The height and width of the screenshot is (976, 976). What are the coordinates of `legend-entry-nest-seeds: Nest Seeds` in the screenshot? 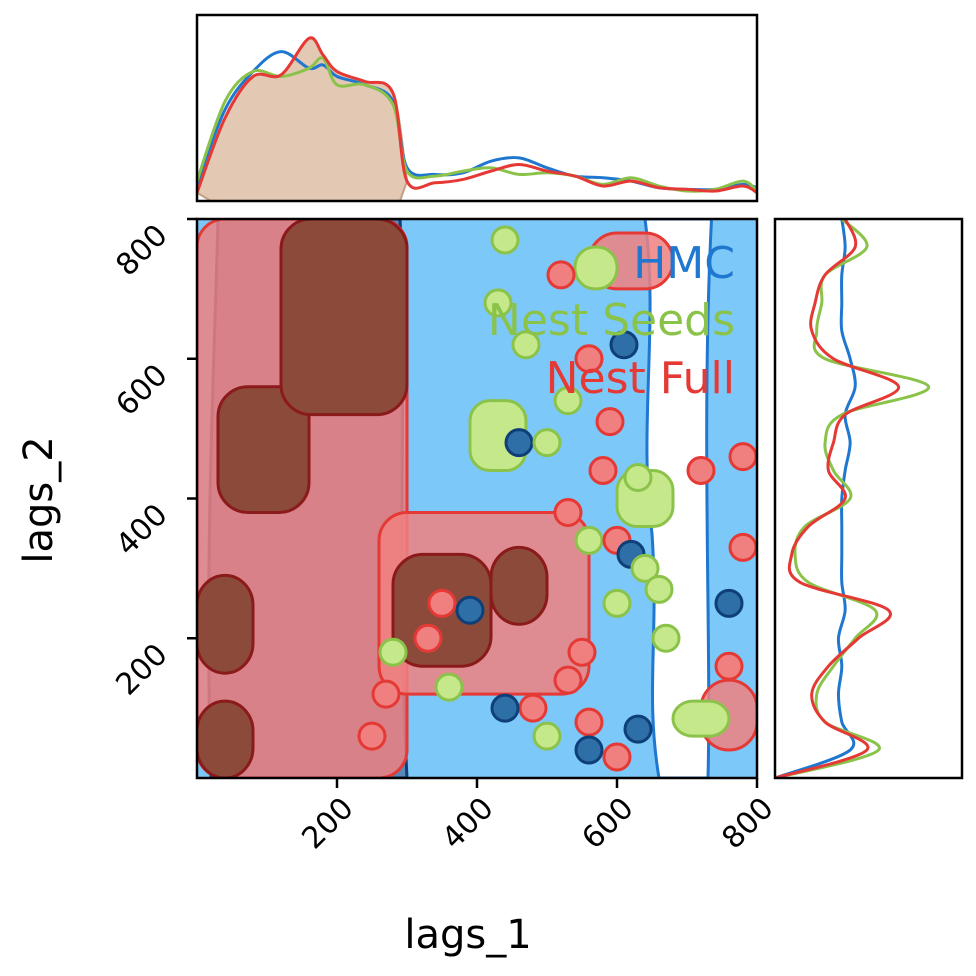 It's located at (611, 320).